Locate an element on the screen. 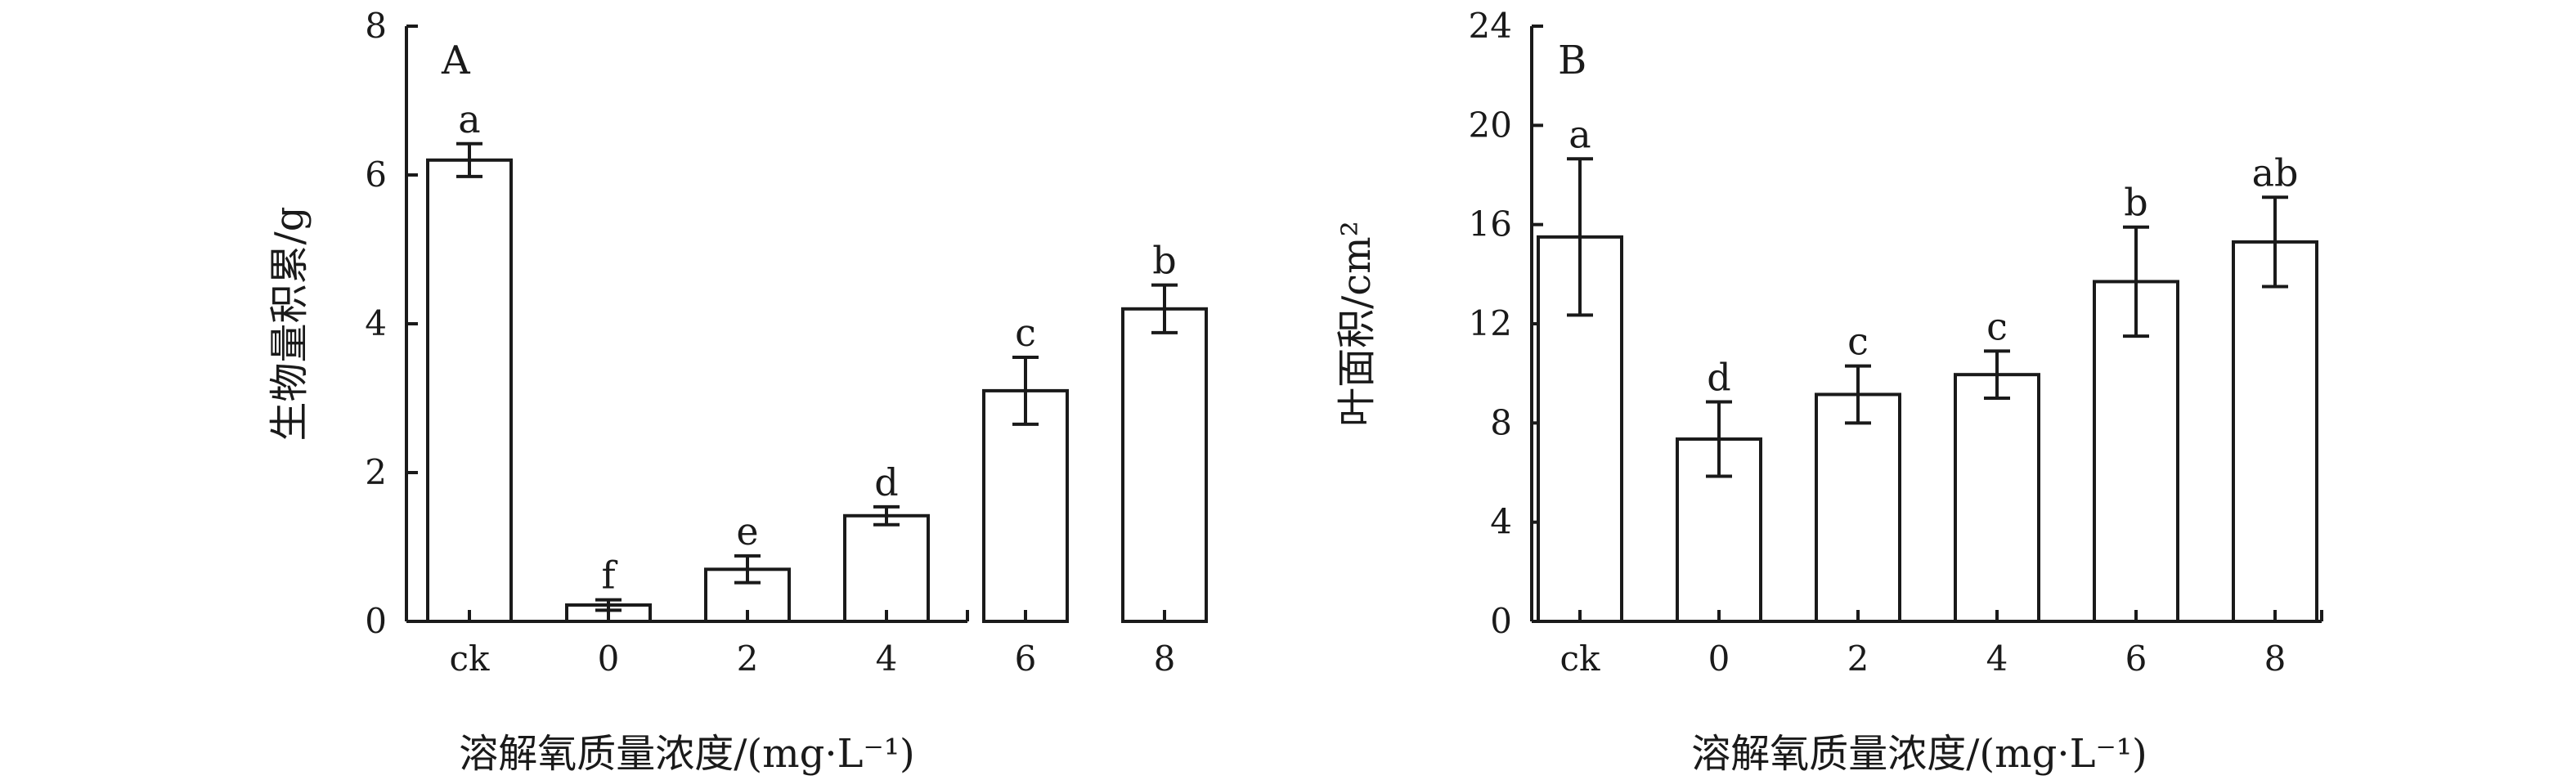  significance-label: e is located at coordinates (747, 532).